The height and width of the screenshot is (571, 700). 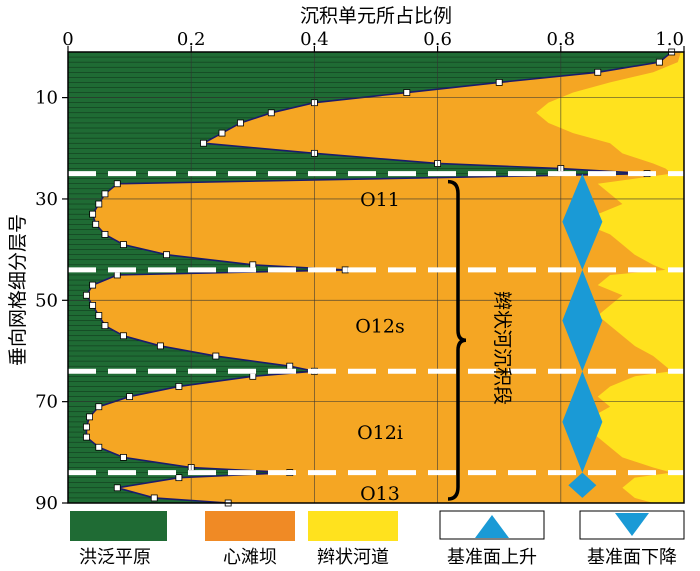 I want to click on x-tick-label: 0.8, so click(x=560, y=39).